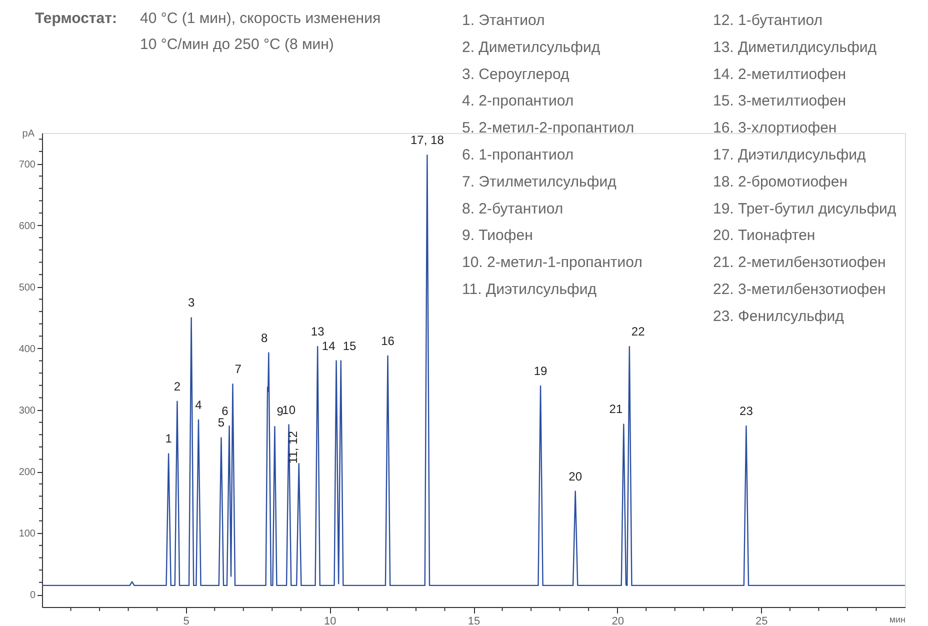  Describe the element at coordinates (529, 289) in the screenshot. I see `annotation: 11. Диэтилсульфид` at that location.